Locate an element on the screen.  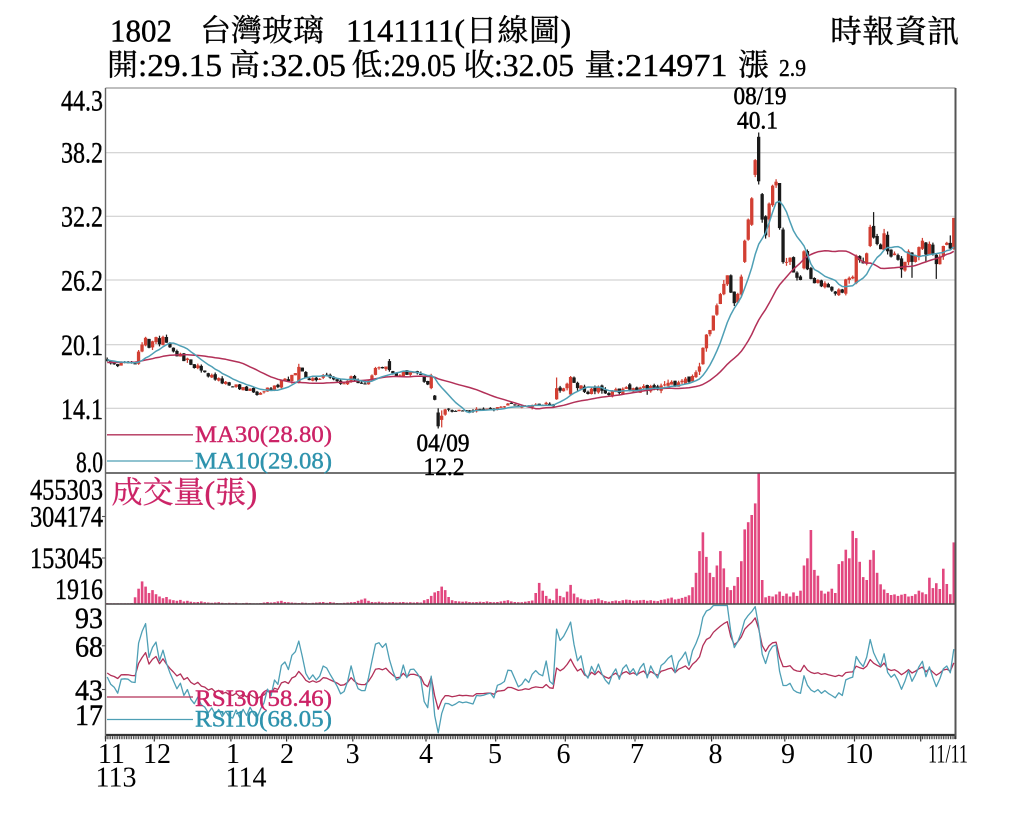
svg-text: 9 is located at coordinates (788, 754).